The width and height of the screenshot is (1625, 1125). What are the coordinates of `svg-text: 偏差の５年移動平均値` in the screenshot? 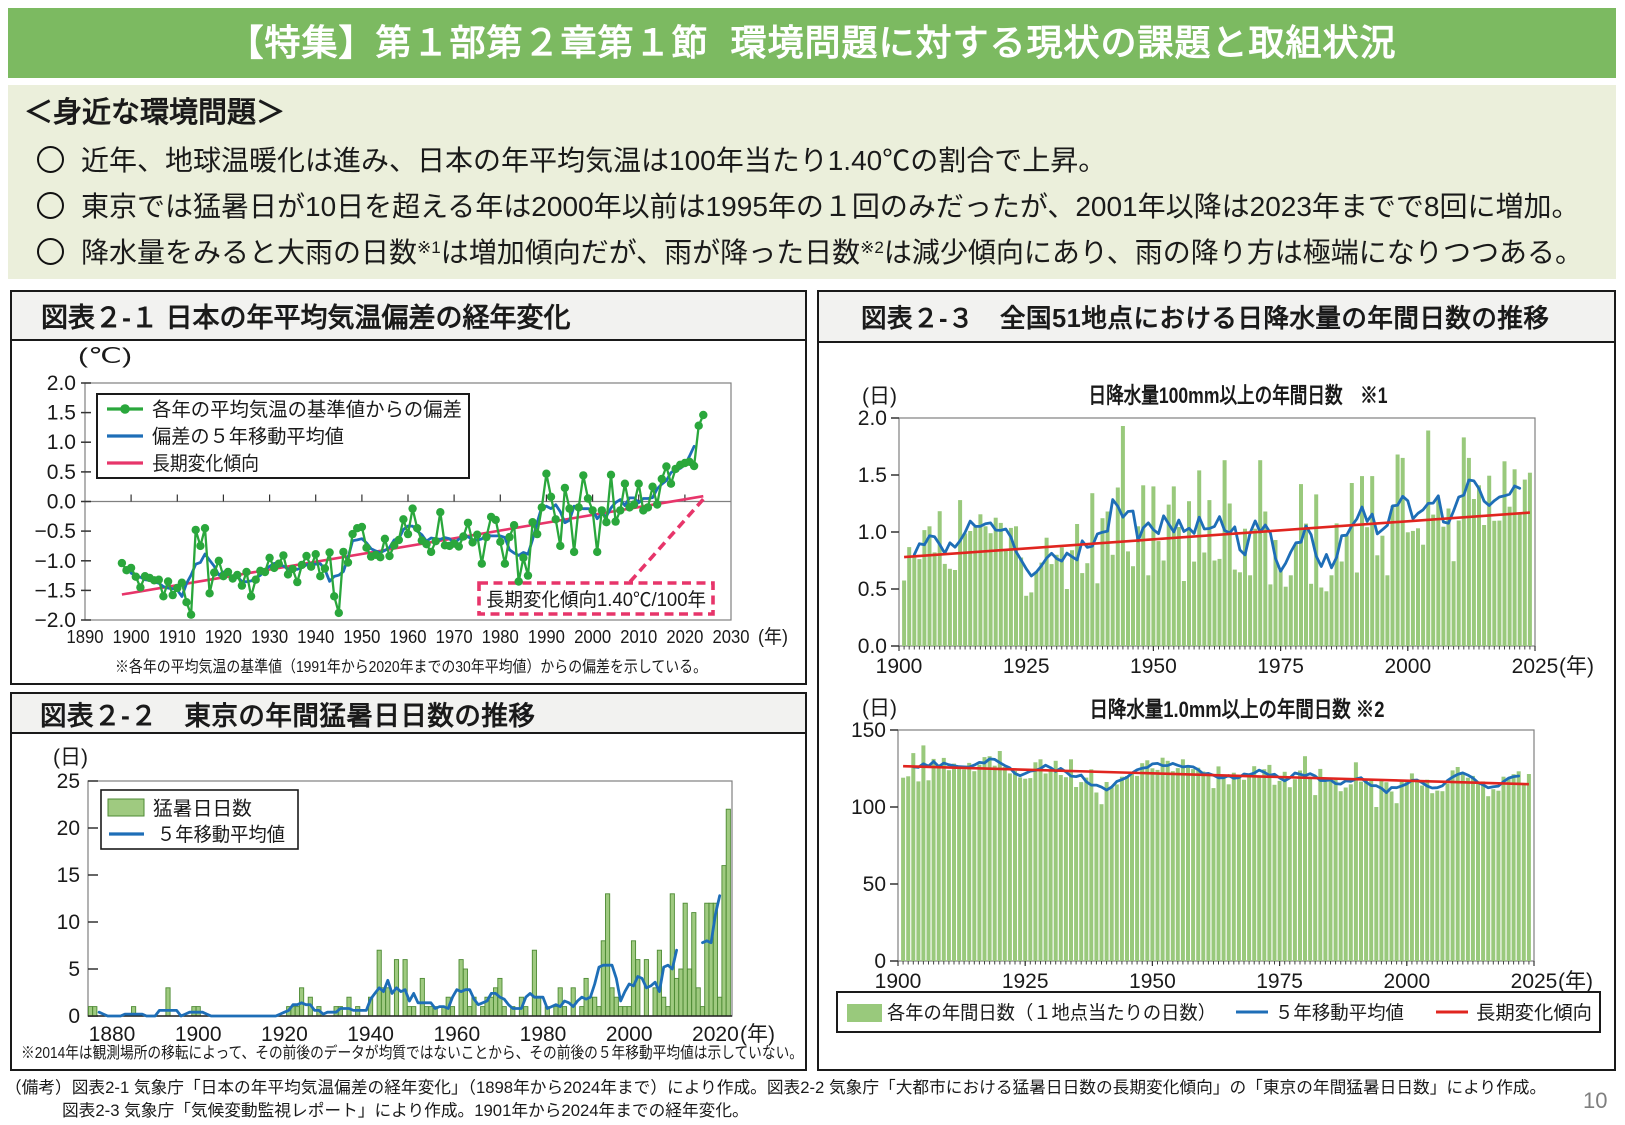 It's located at (248, 437).